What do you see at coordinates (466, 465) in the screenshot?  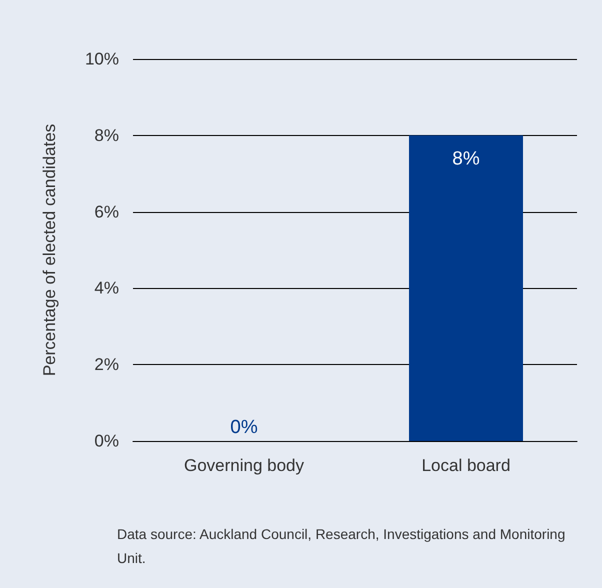 I see `x-tick-label: Local board` at bounding box center [466, 465].